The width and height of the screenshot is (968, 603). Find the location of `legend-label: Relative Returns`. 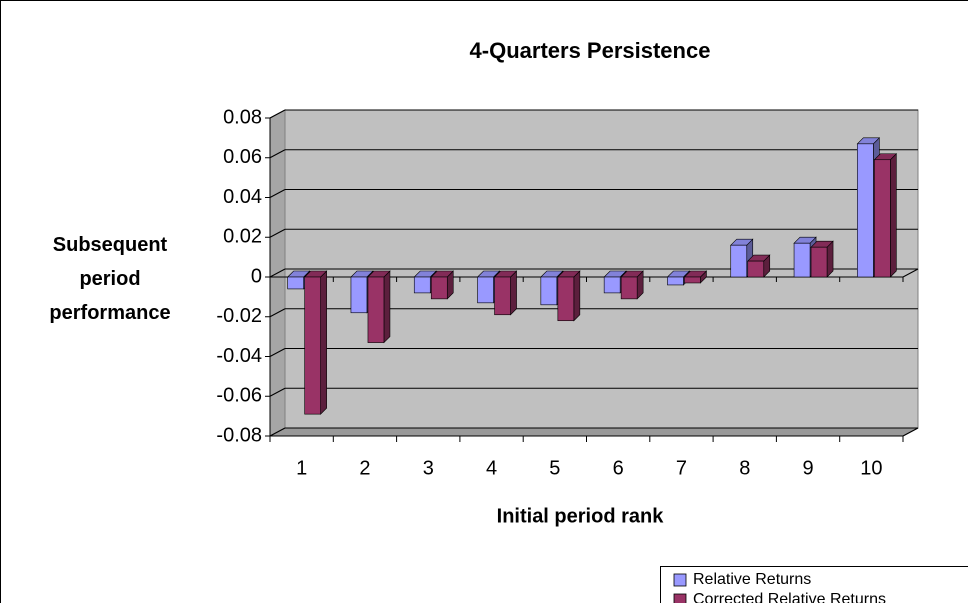

legend-label: Relative Returns is located at coordinates (752, 579).